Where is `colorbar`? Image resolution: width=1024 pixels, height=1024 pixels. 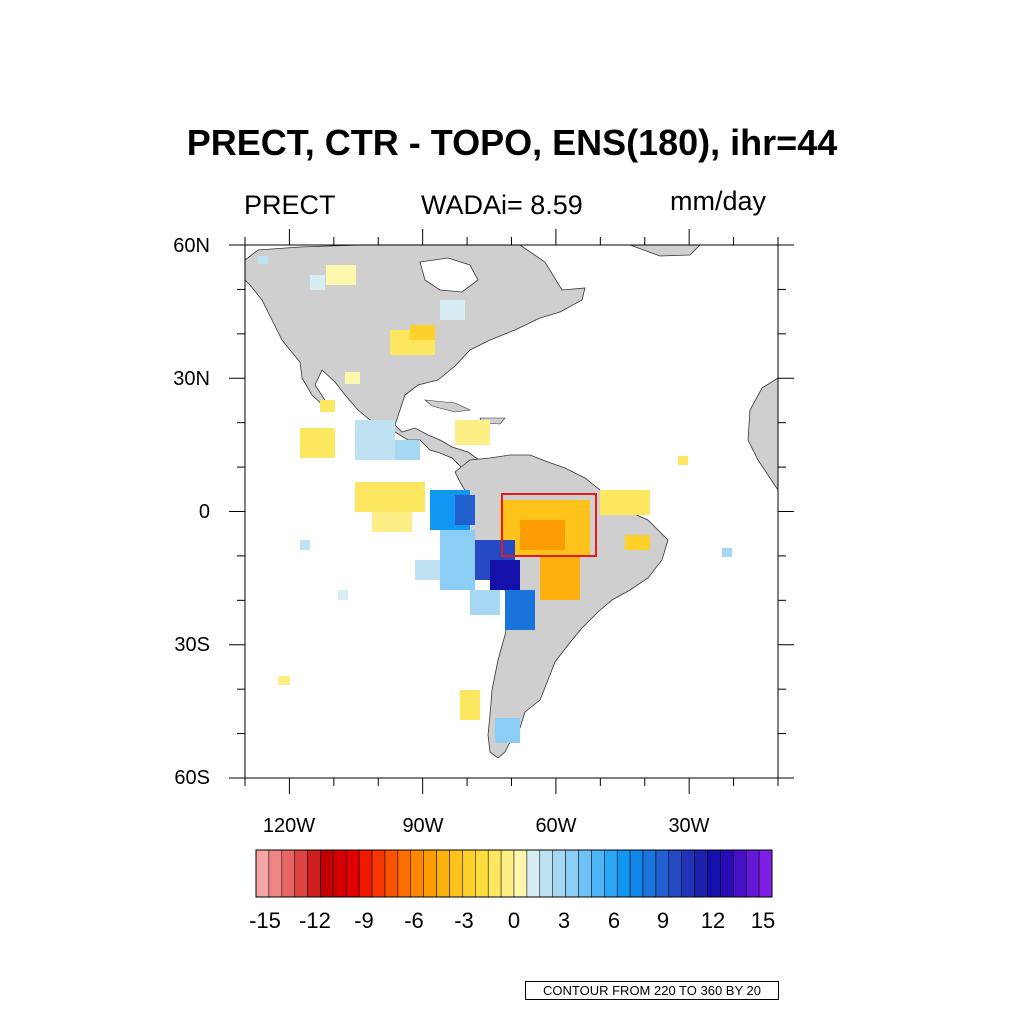
colorbar is located at coordinates (514, 873).